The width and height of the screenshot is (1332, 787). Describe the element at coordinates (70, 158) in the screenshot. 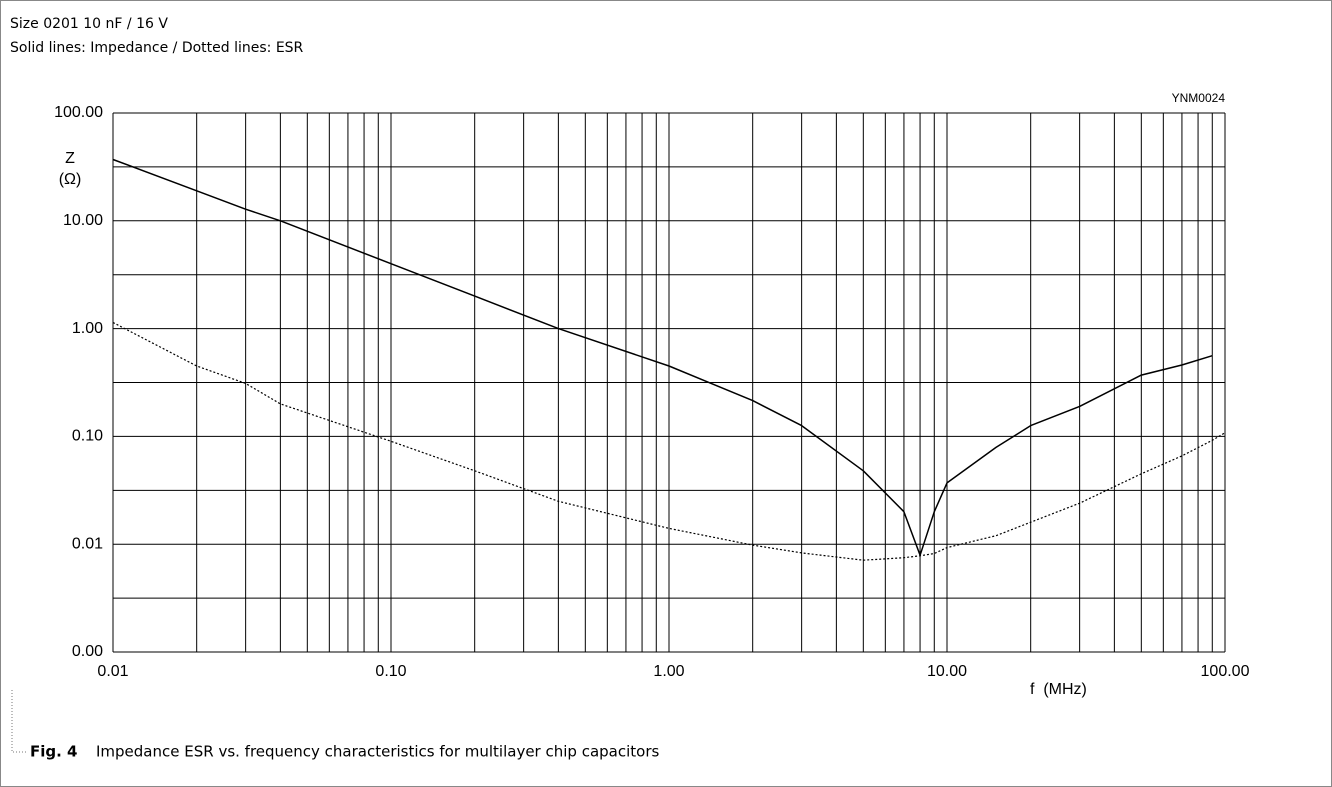

I see `y-axis-label: Z` at that location.